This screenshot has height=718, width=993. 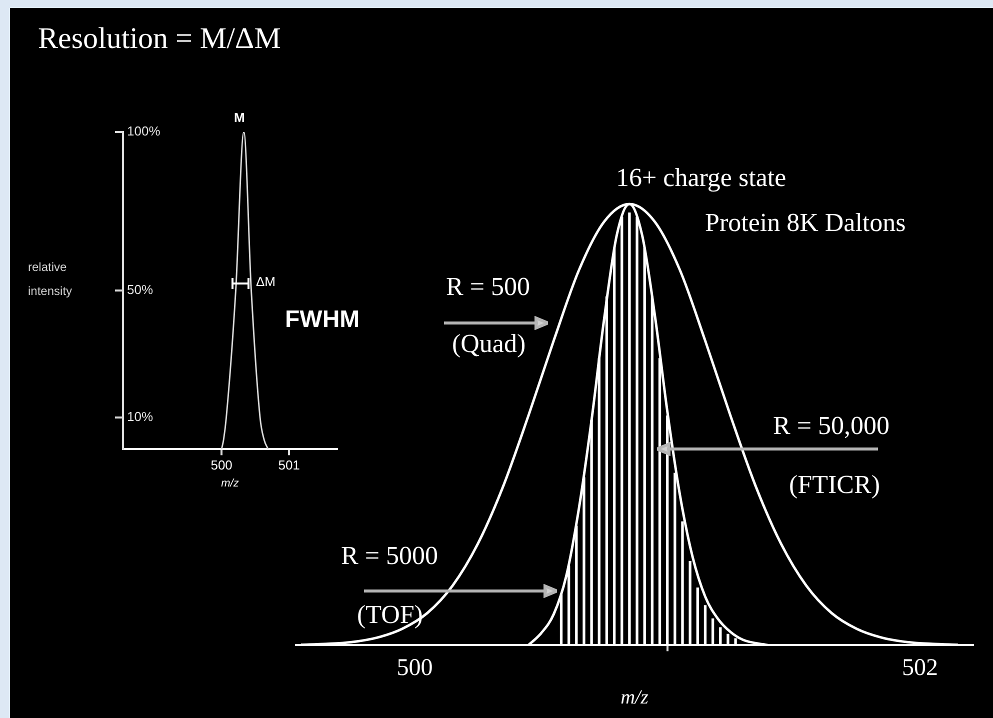 What do you see at coordinates (140, 290) in the screenshot?
I see `y-tick-label: 50%` at bounding box center [140, 290].